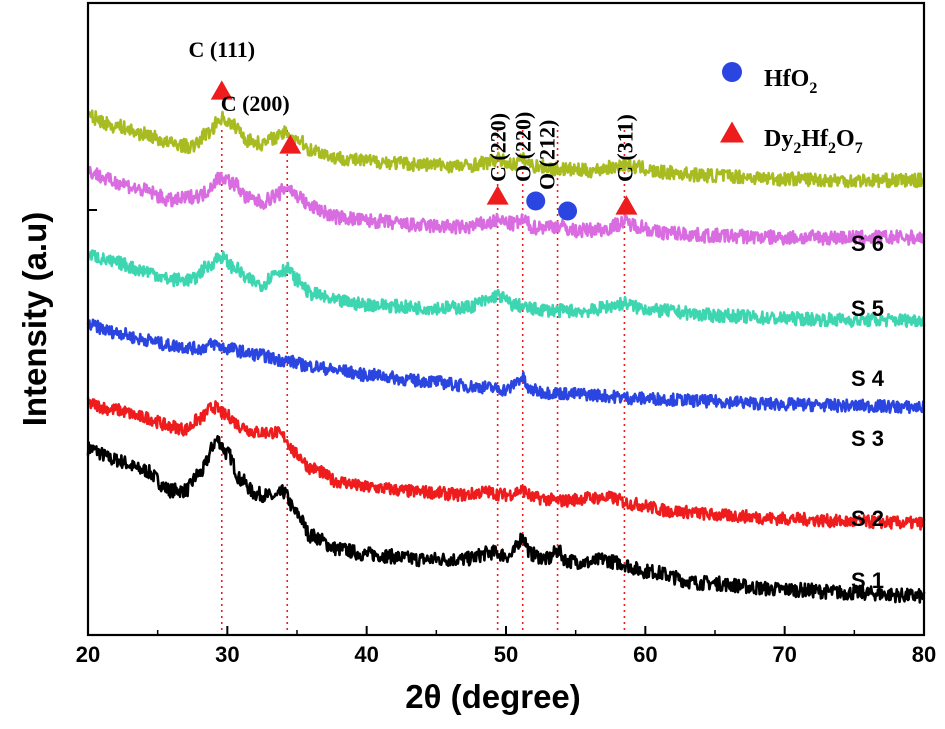 Image resolution: width=945 pixels, height=729 pixels. Describe the element at coordinates (88, 654) in the screenshot. I see `x-tick-label-20: 20` at that location.